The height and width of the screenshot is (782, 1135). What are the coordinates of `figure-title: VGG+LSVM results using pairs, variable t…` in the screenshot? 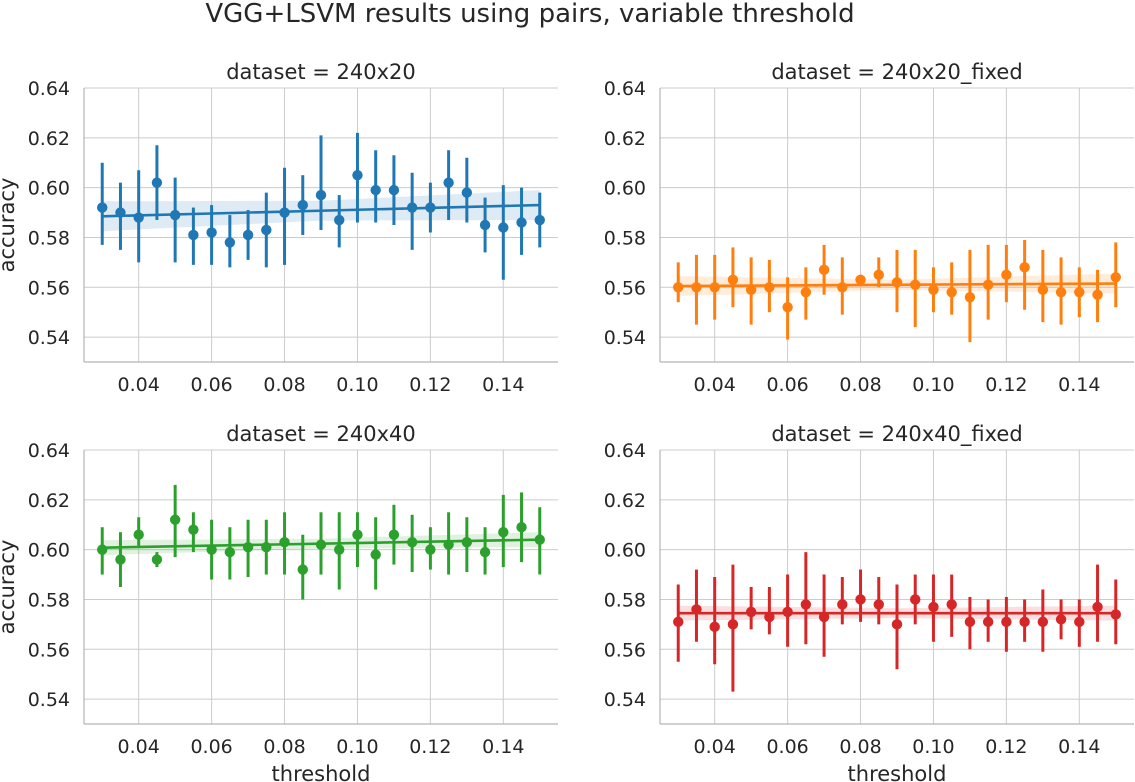 It's located at (529, 14).